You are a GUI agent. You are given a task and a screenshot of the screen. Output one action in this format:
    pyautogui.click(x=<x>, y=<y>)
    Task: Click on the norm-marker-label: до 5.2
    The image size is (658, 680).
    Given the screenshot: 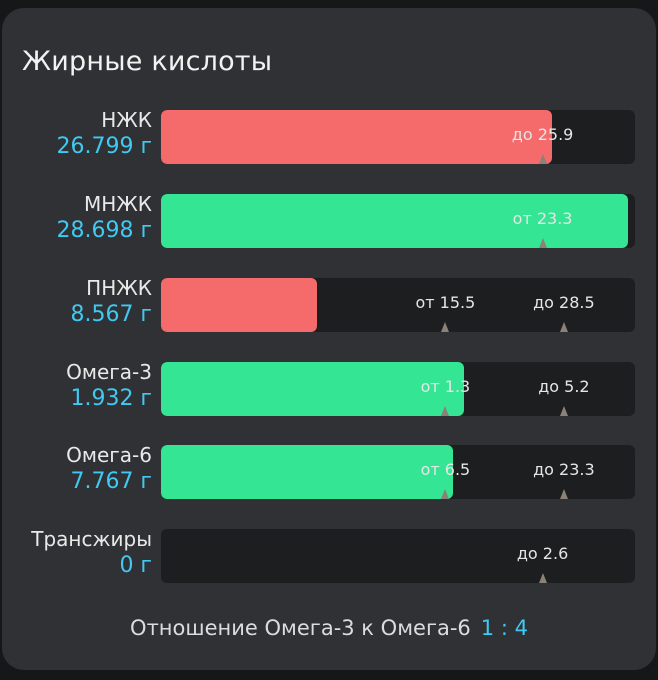 What is the action you would take?
    pyautogui.click(x=564, y=386)
    